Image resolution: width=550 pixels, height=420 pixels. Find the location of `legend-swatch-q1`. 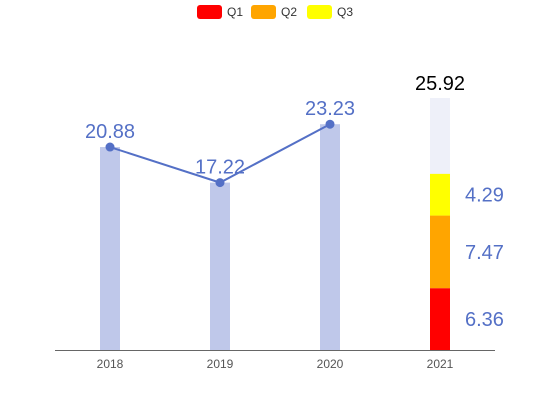

legend-swatch-q1 is located at coordinates (209, 12).